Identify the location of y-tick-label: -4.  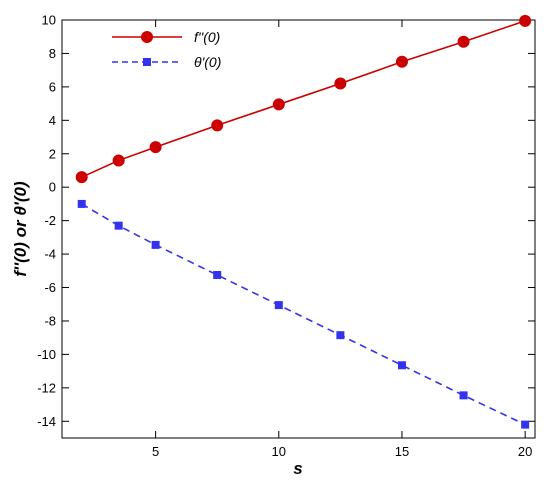
(50, 254).